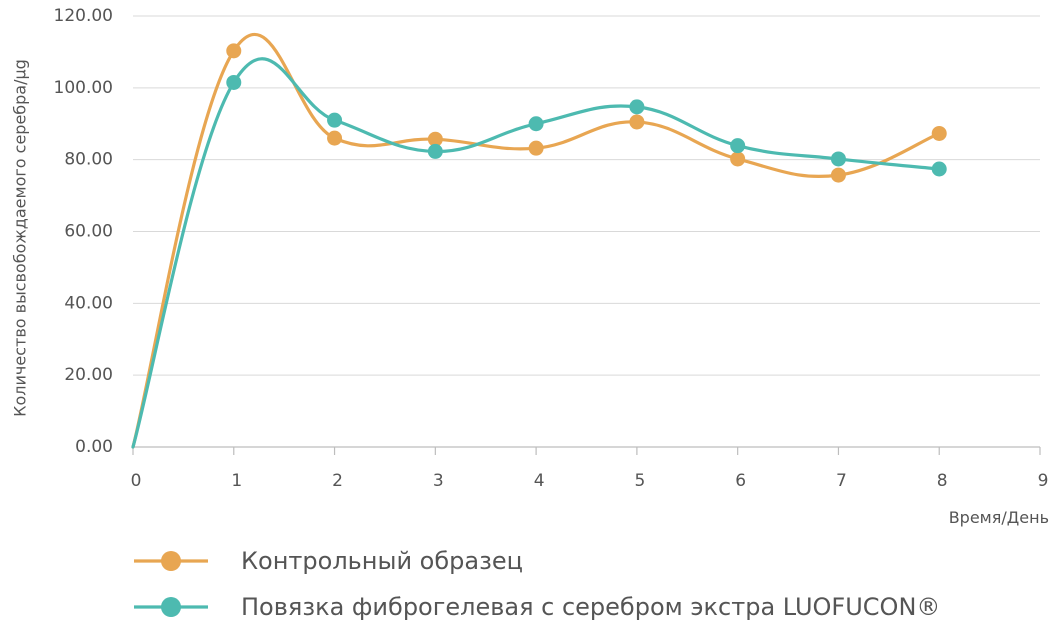 This screenshot has height=626, width=1056. I want to click on x-tick-label: 8, so click(942, 481).